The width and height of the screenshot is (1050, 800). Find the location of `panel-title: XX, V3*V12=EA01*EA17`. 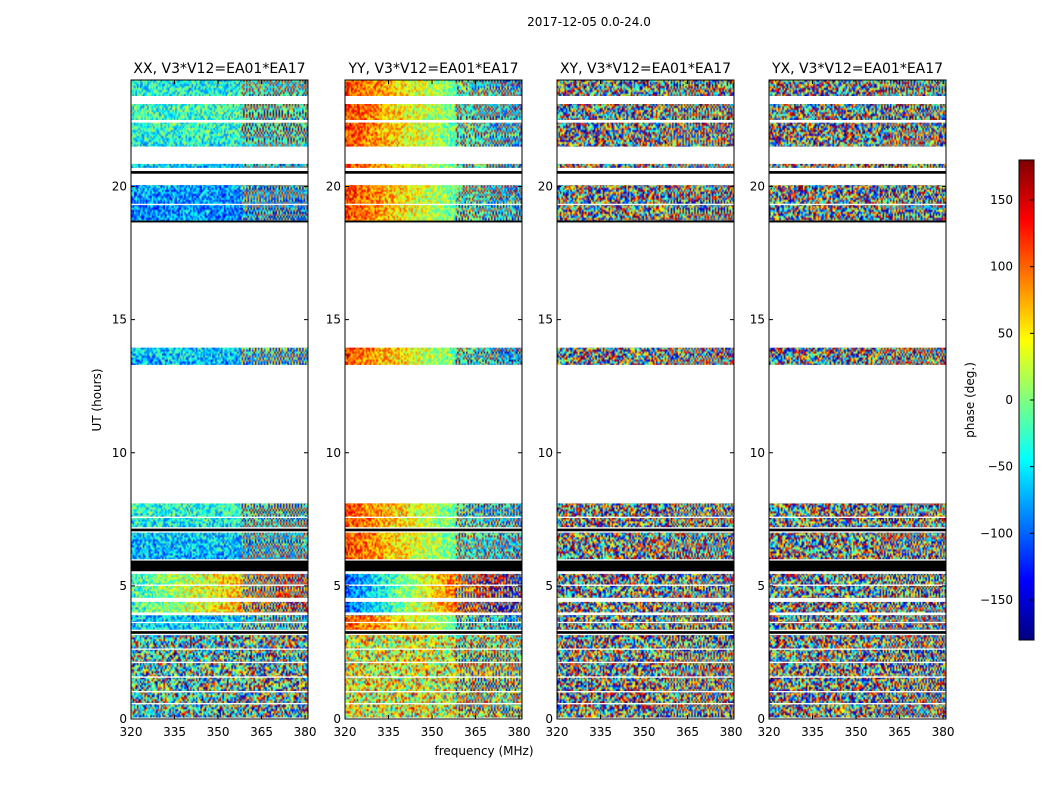

panel-title: XX, V3*V12=EA01*EA17 is located at coordinates (219, 69).